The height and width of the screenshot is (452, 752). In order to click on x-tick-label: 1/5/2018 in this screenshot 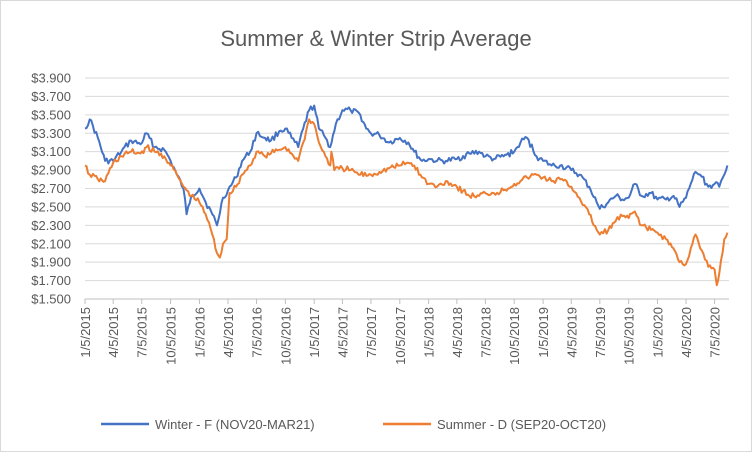, I will do `click(429, 332)`.